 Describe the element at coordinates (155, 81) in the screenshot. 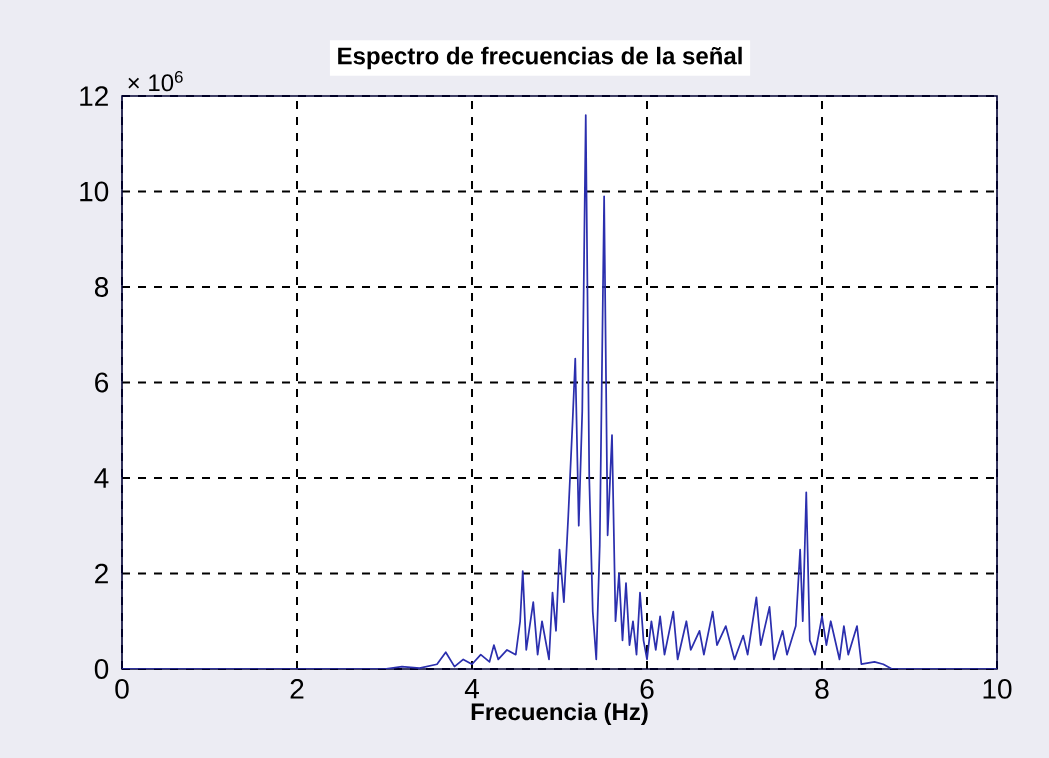

I see `text: × 10$^{6}$` at that location.